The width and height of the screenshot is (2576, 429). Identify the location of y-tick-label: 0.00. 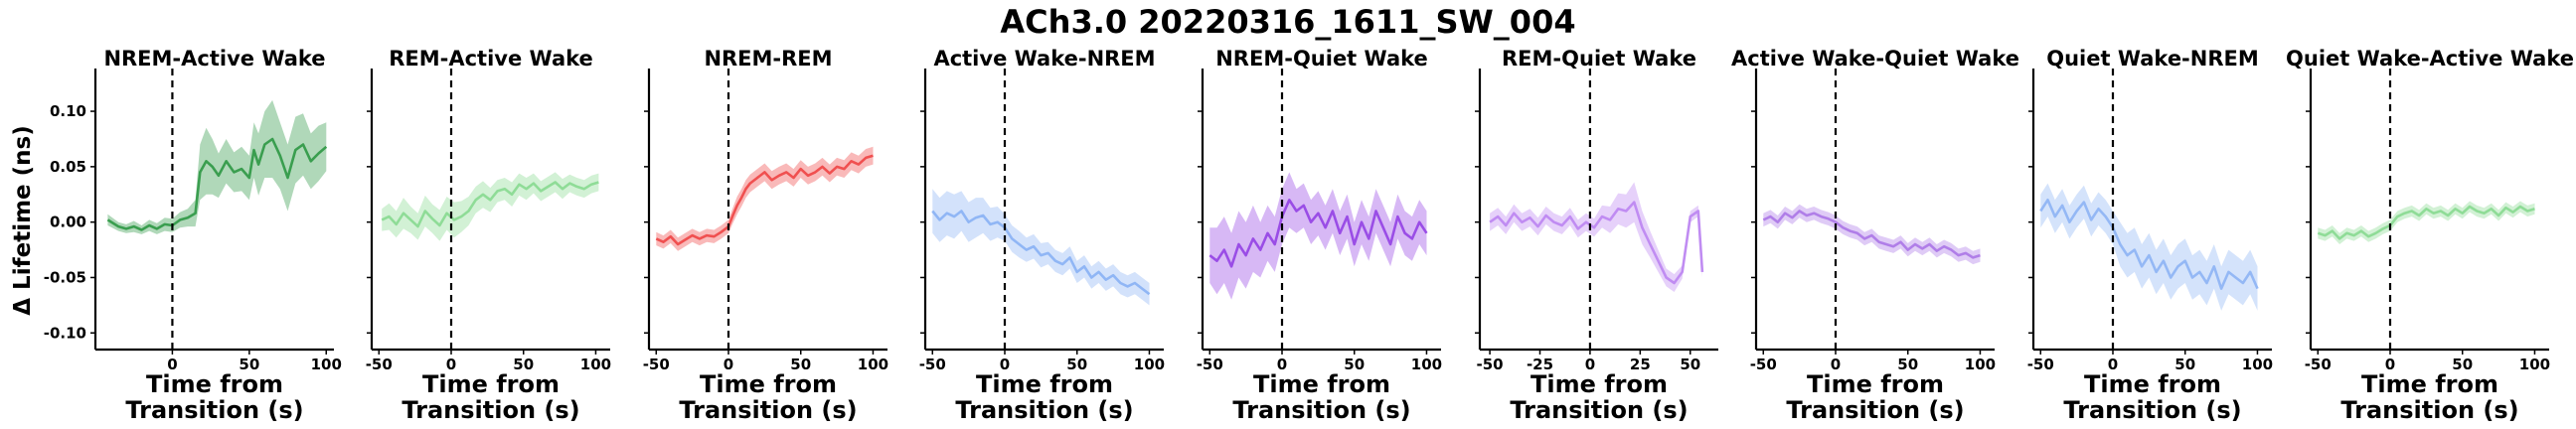
(68, 223).